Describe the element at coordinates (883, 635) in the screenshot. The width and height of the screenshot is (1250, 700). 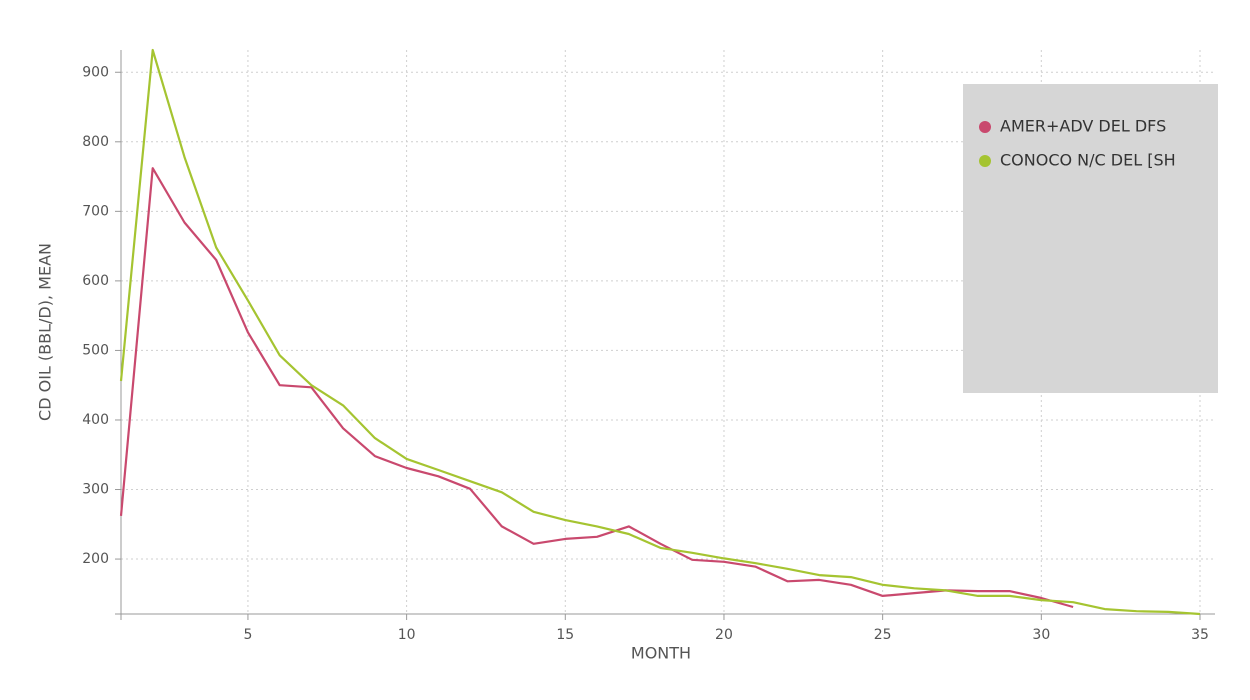
I see `x-tick-label: 25` at that location.